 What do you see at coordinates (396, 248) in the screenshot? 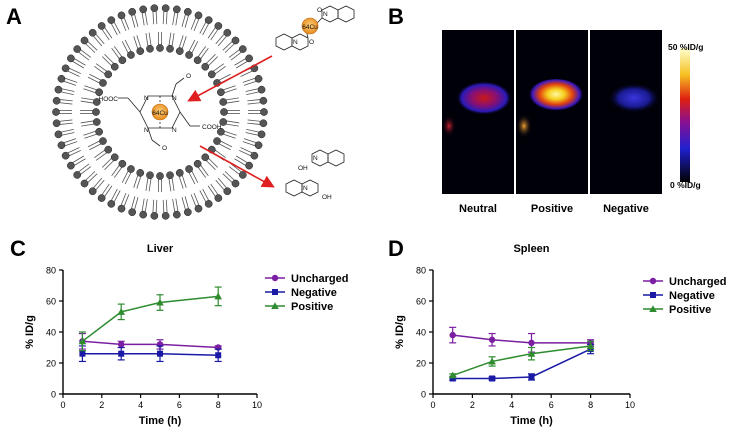
I see `panel-letter-d: D` at bounding box center [396, 248].